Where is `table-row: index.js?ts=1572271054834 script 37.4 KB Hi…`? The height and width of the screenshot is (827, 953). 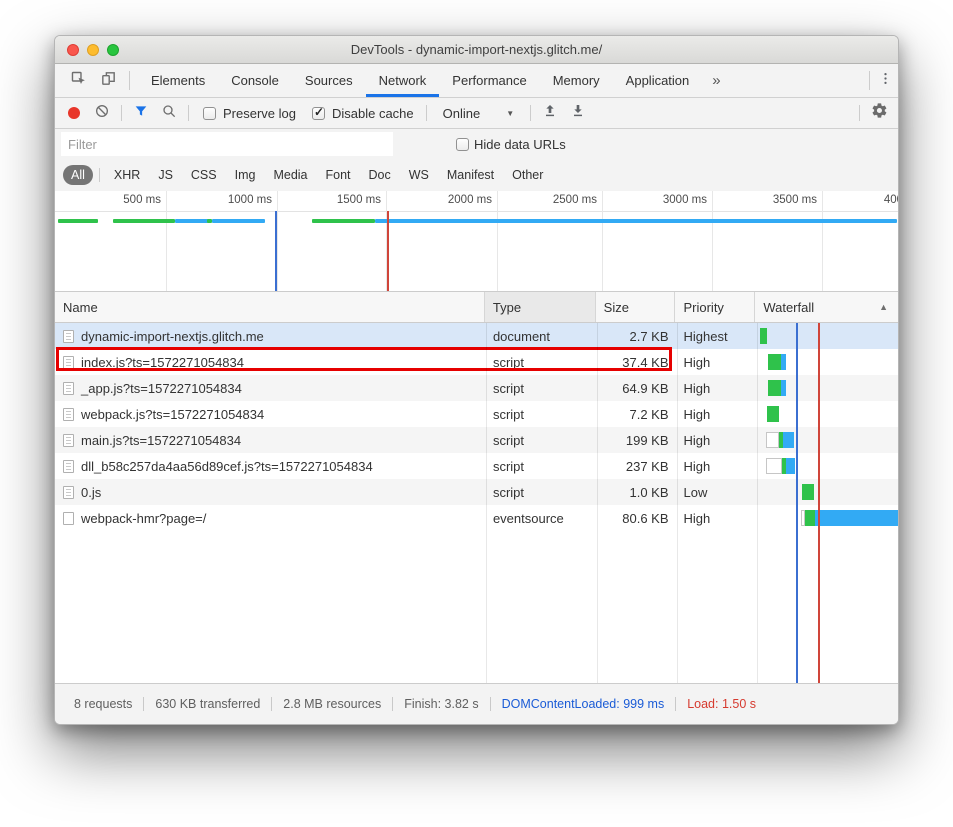 table-row: index.js?ts=1572271054834 script 37.4 KB Hi… is located at coordinates (476, 361).